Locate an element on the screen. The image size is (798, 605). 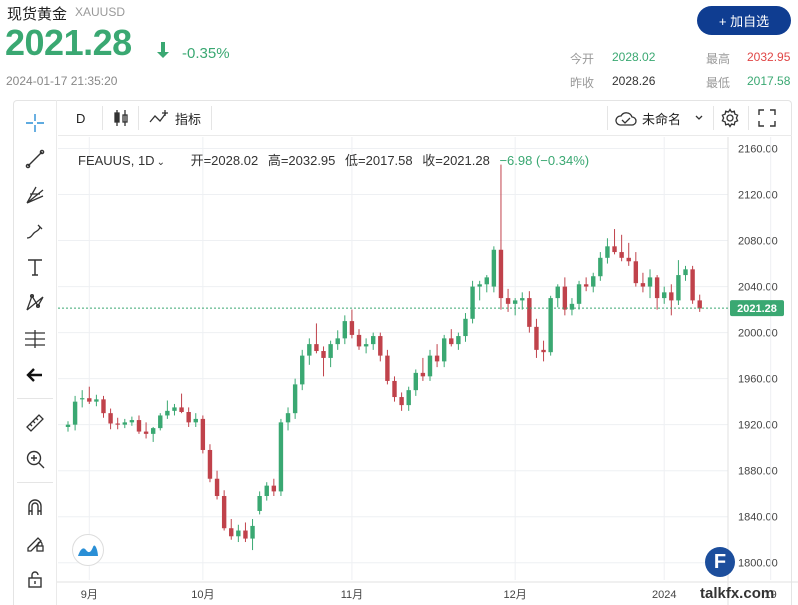
last-price: 2021.28 is located at coordinates (68, 42).